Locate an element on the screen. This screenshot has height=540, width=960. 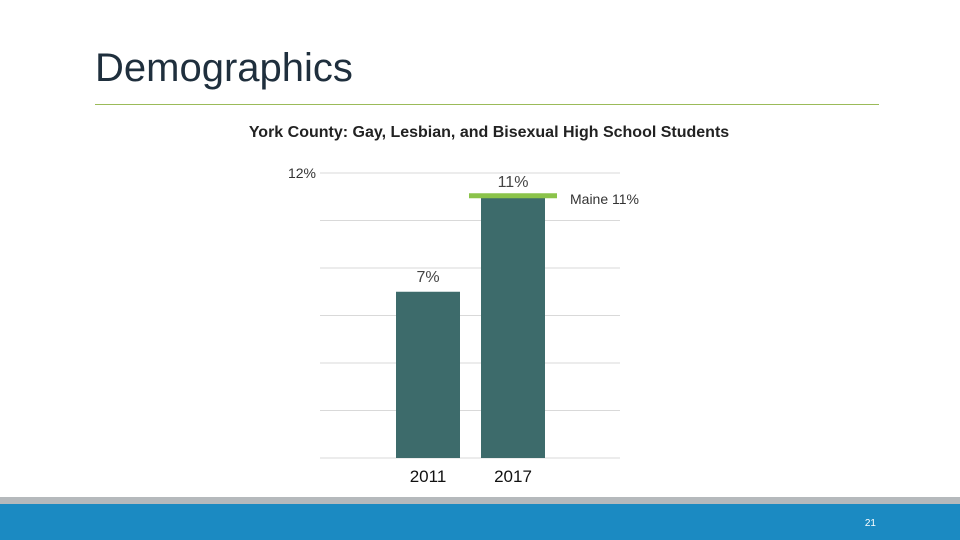
data-label-2011: 7% is located at coordinates (427, 277).